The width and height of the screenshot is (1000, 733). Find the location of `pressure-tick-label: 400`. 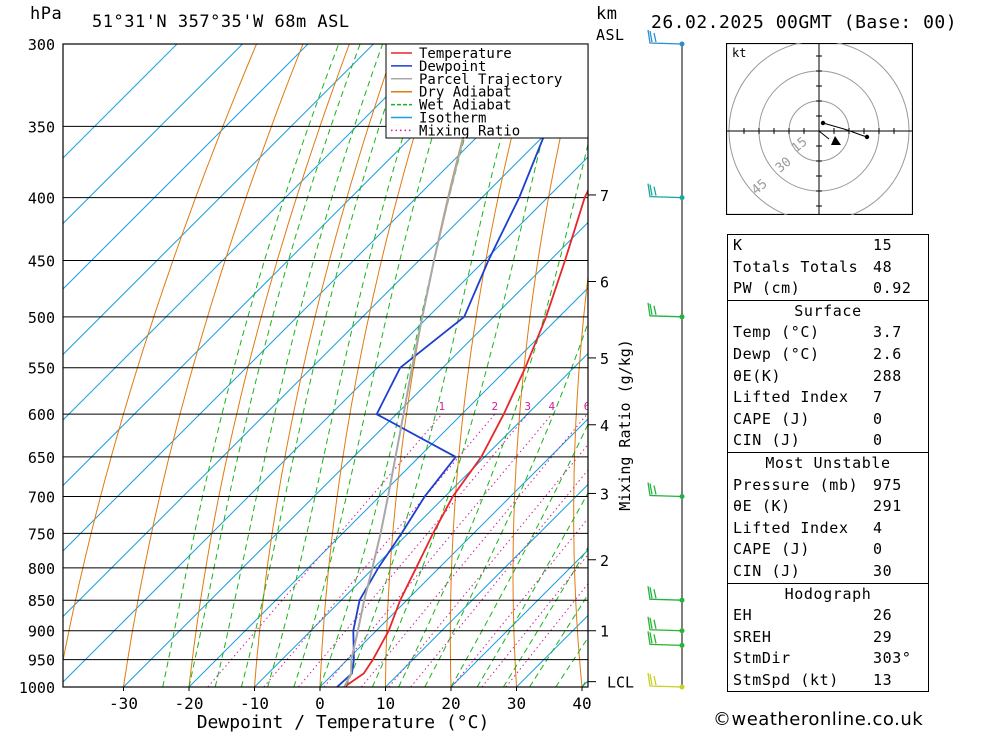

pressure-tick-label: 400 is located at coordinates (41, 199).